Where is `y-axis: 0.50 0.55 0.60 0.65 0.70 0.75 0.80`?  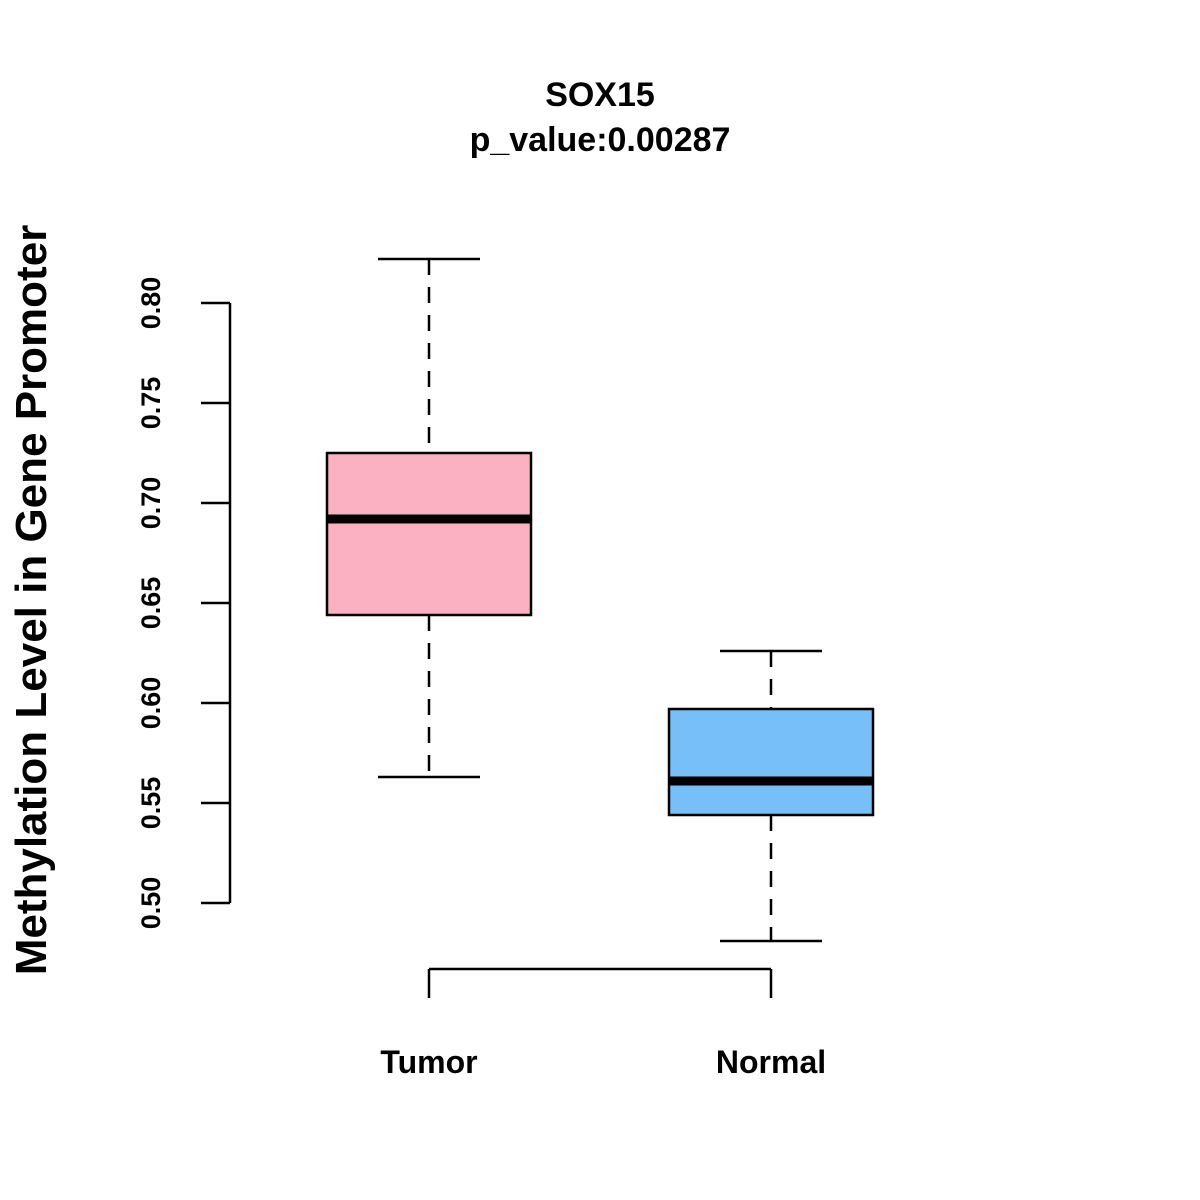
y-axis: 0.50 0.55 0.60 0.65 0.70 0.75 0.80 is located at coordinates (184, 603).